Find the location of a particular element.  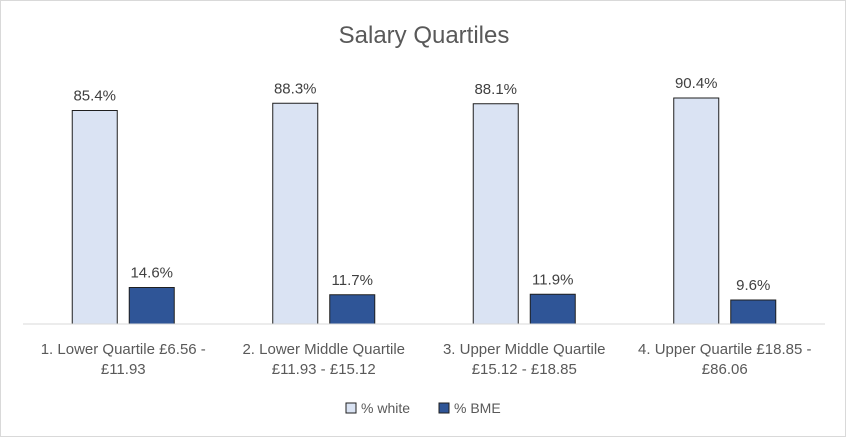

data-label-white-2: 88.3% is located at coordinates (295, 88).